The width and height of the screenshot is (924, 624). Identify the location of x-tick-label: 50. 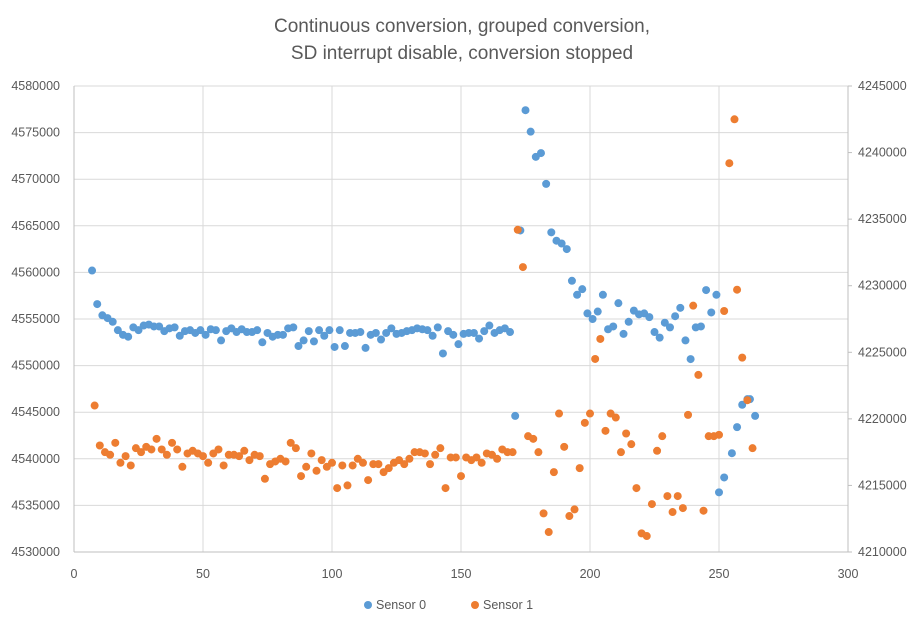
(203, 574).